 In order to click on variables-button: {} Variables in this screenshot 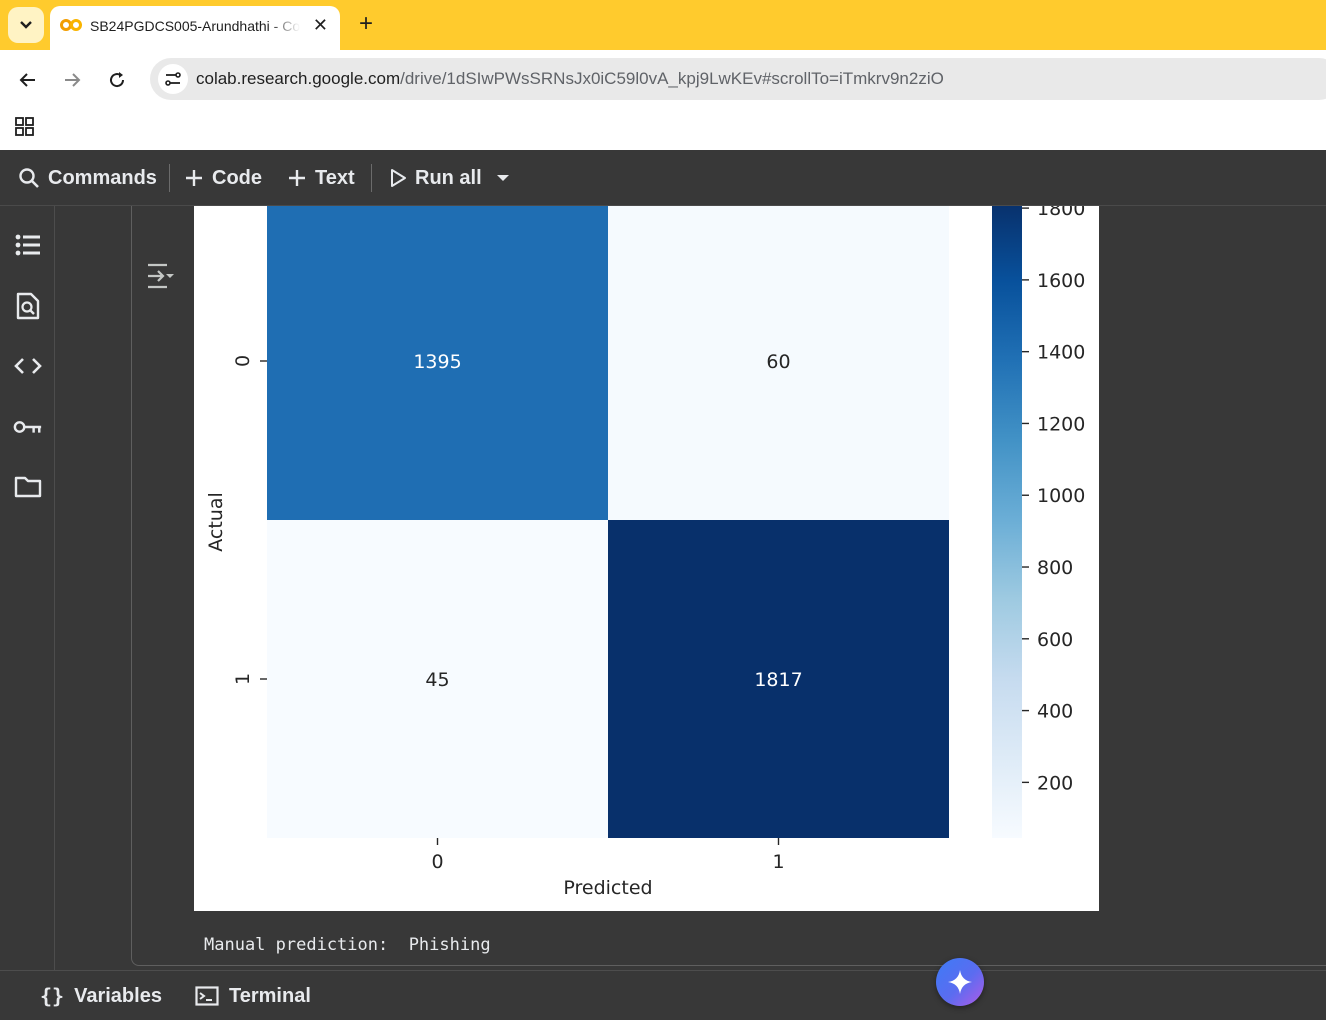, I will do `click(101, 996)`.